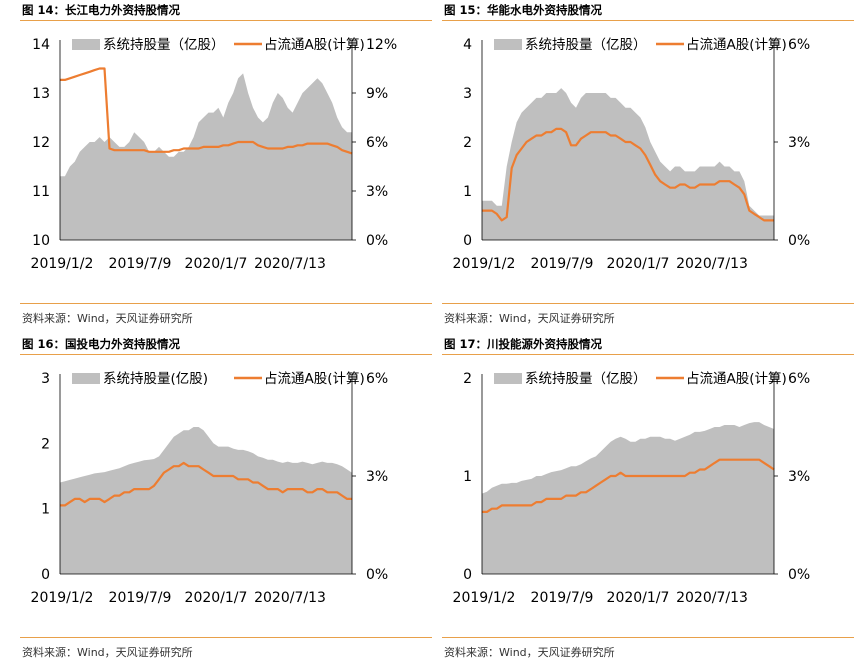 This screenshot has height=672, width=854. I want to click on y-right-tick-label: 9%, so click(377, 94).